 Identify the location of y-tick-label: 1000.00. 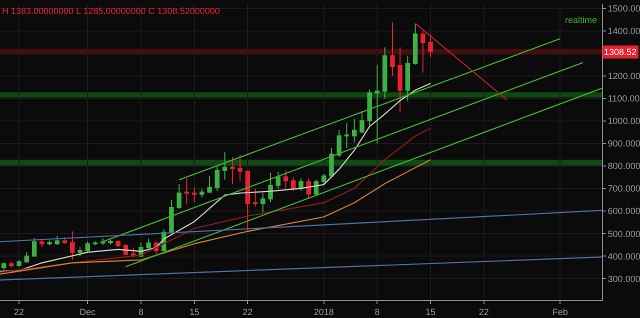
(624, 121).